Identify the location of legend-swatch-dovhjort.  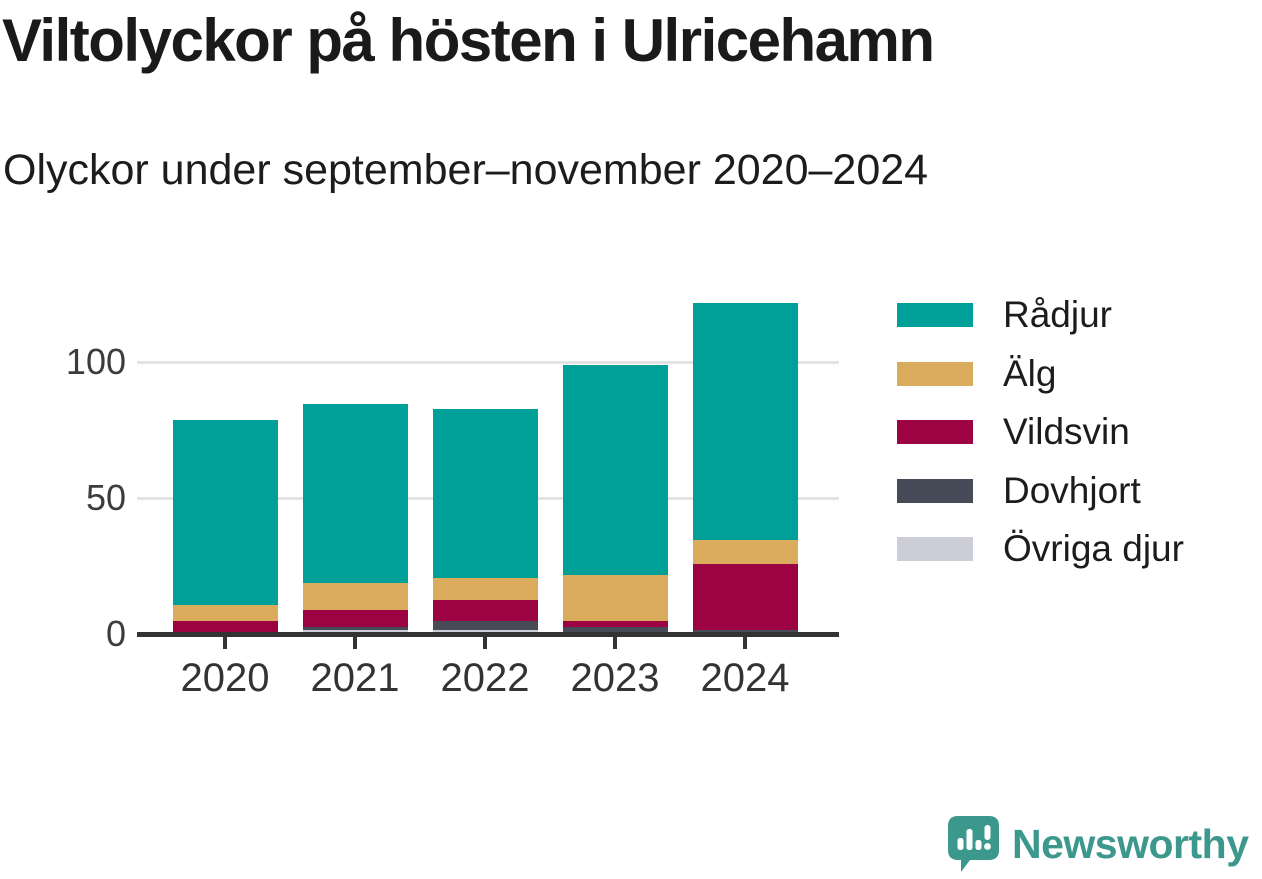
(935, 490).